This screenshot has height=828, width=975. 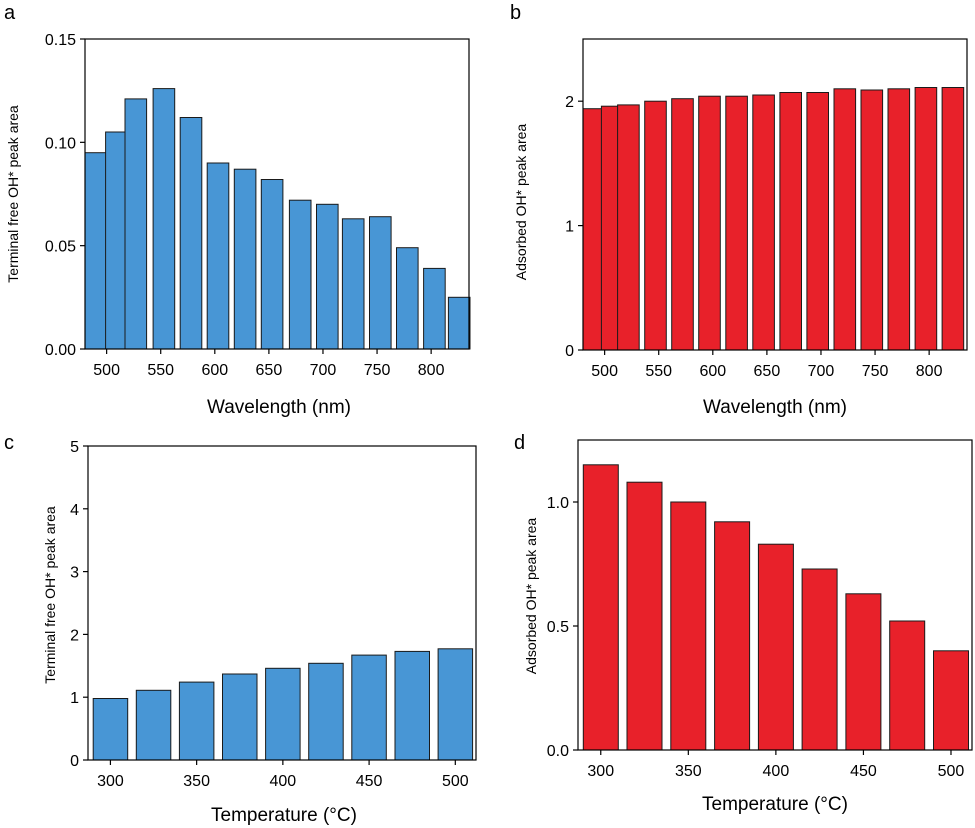 What do you see at coordinates (60, 247) in the screenshot?
I see `y-tick-label: 0.05` at bounding box center [60, 247].